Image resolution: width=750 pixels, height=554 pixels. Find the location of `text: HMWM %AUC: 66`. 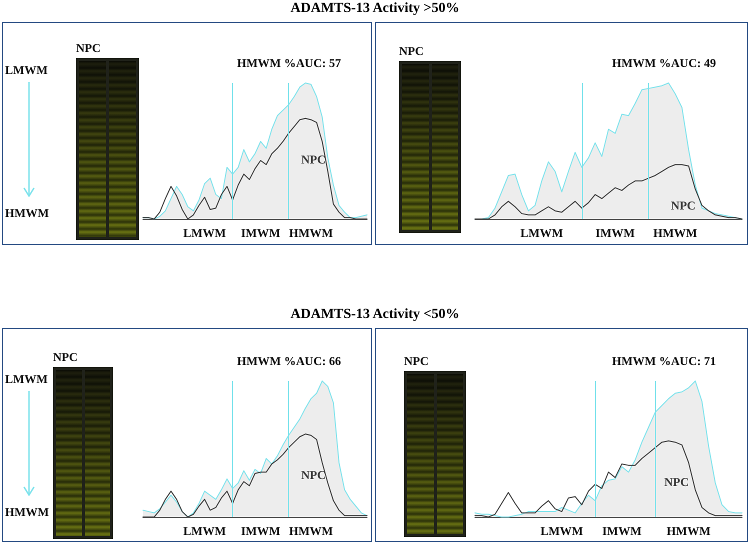

text: HMWM %AUC: 66 is located at coordinates (289, 361).